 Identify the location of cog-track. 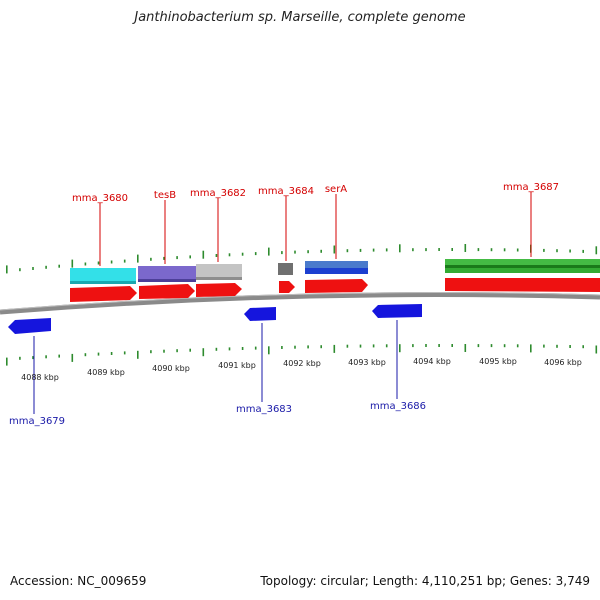
(335, 271).